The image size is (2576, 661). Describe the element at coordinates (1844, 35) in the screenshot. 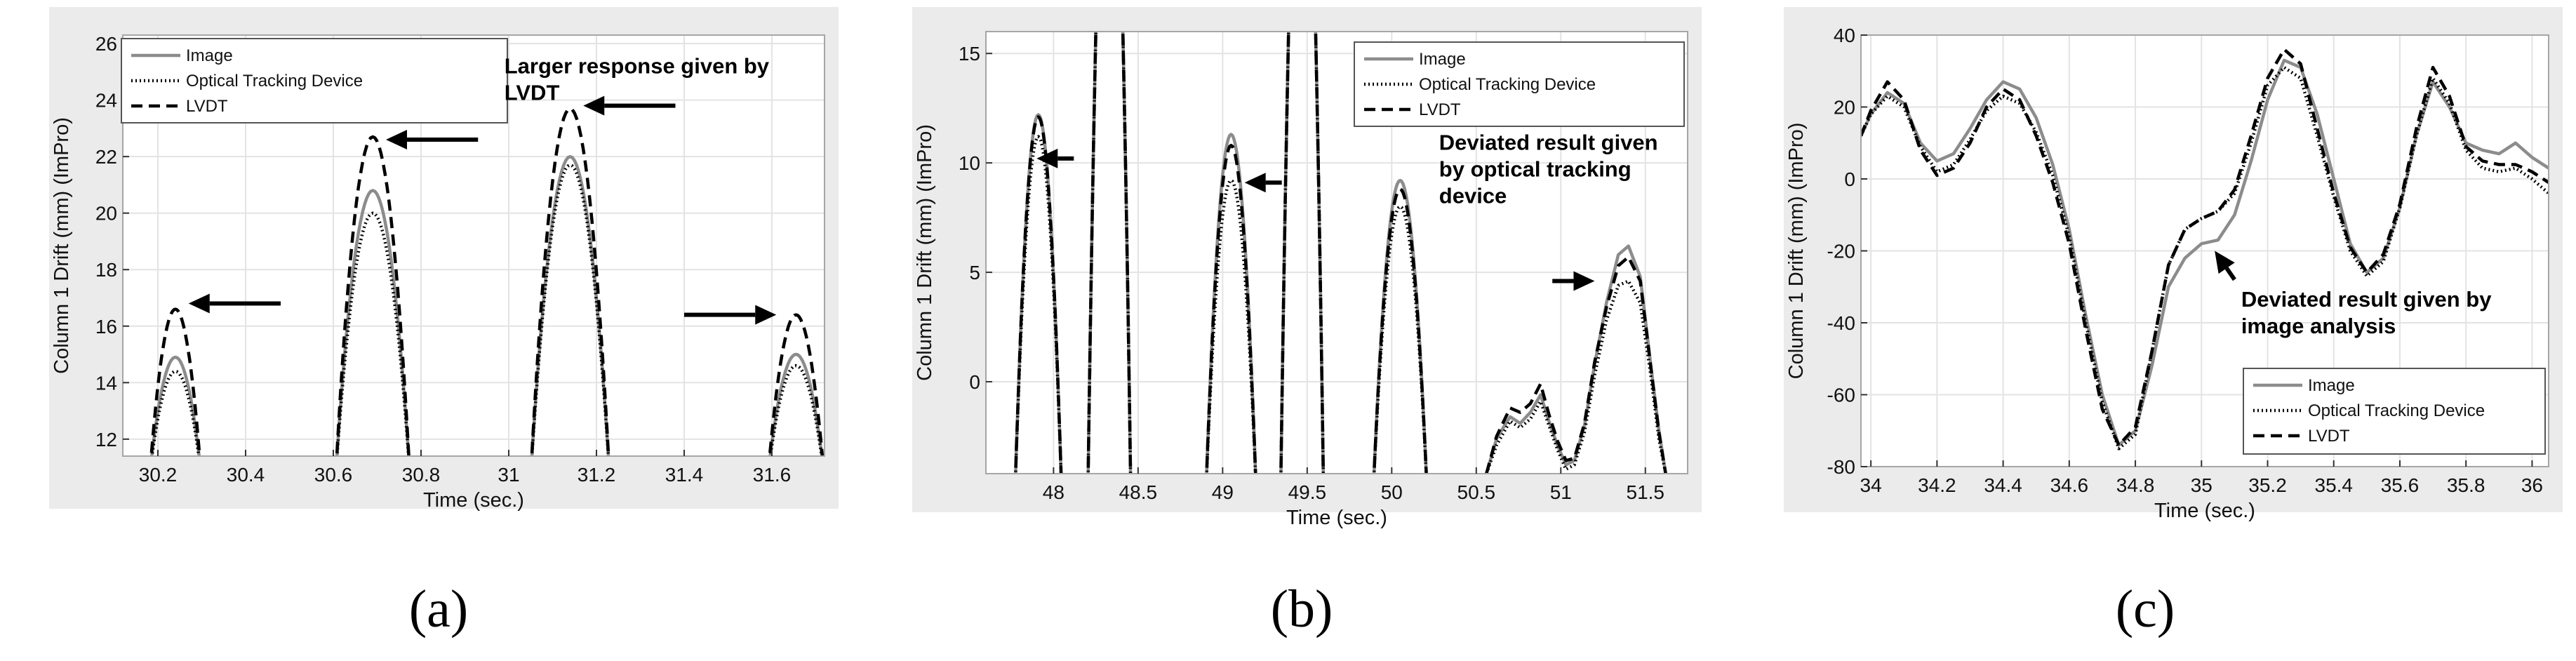

I see `chart-c-ytick-label: 40` at that location.